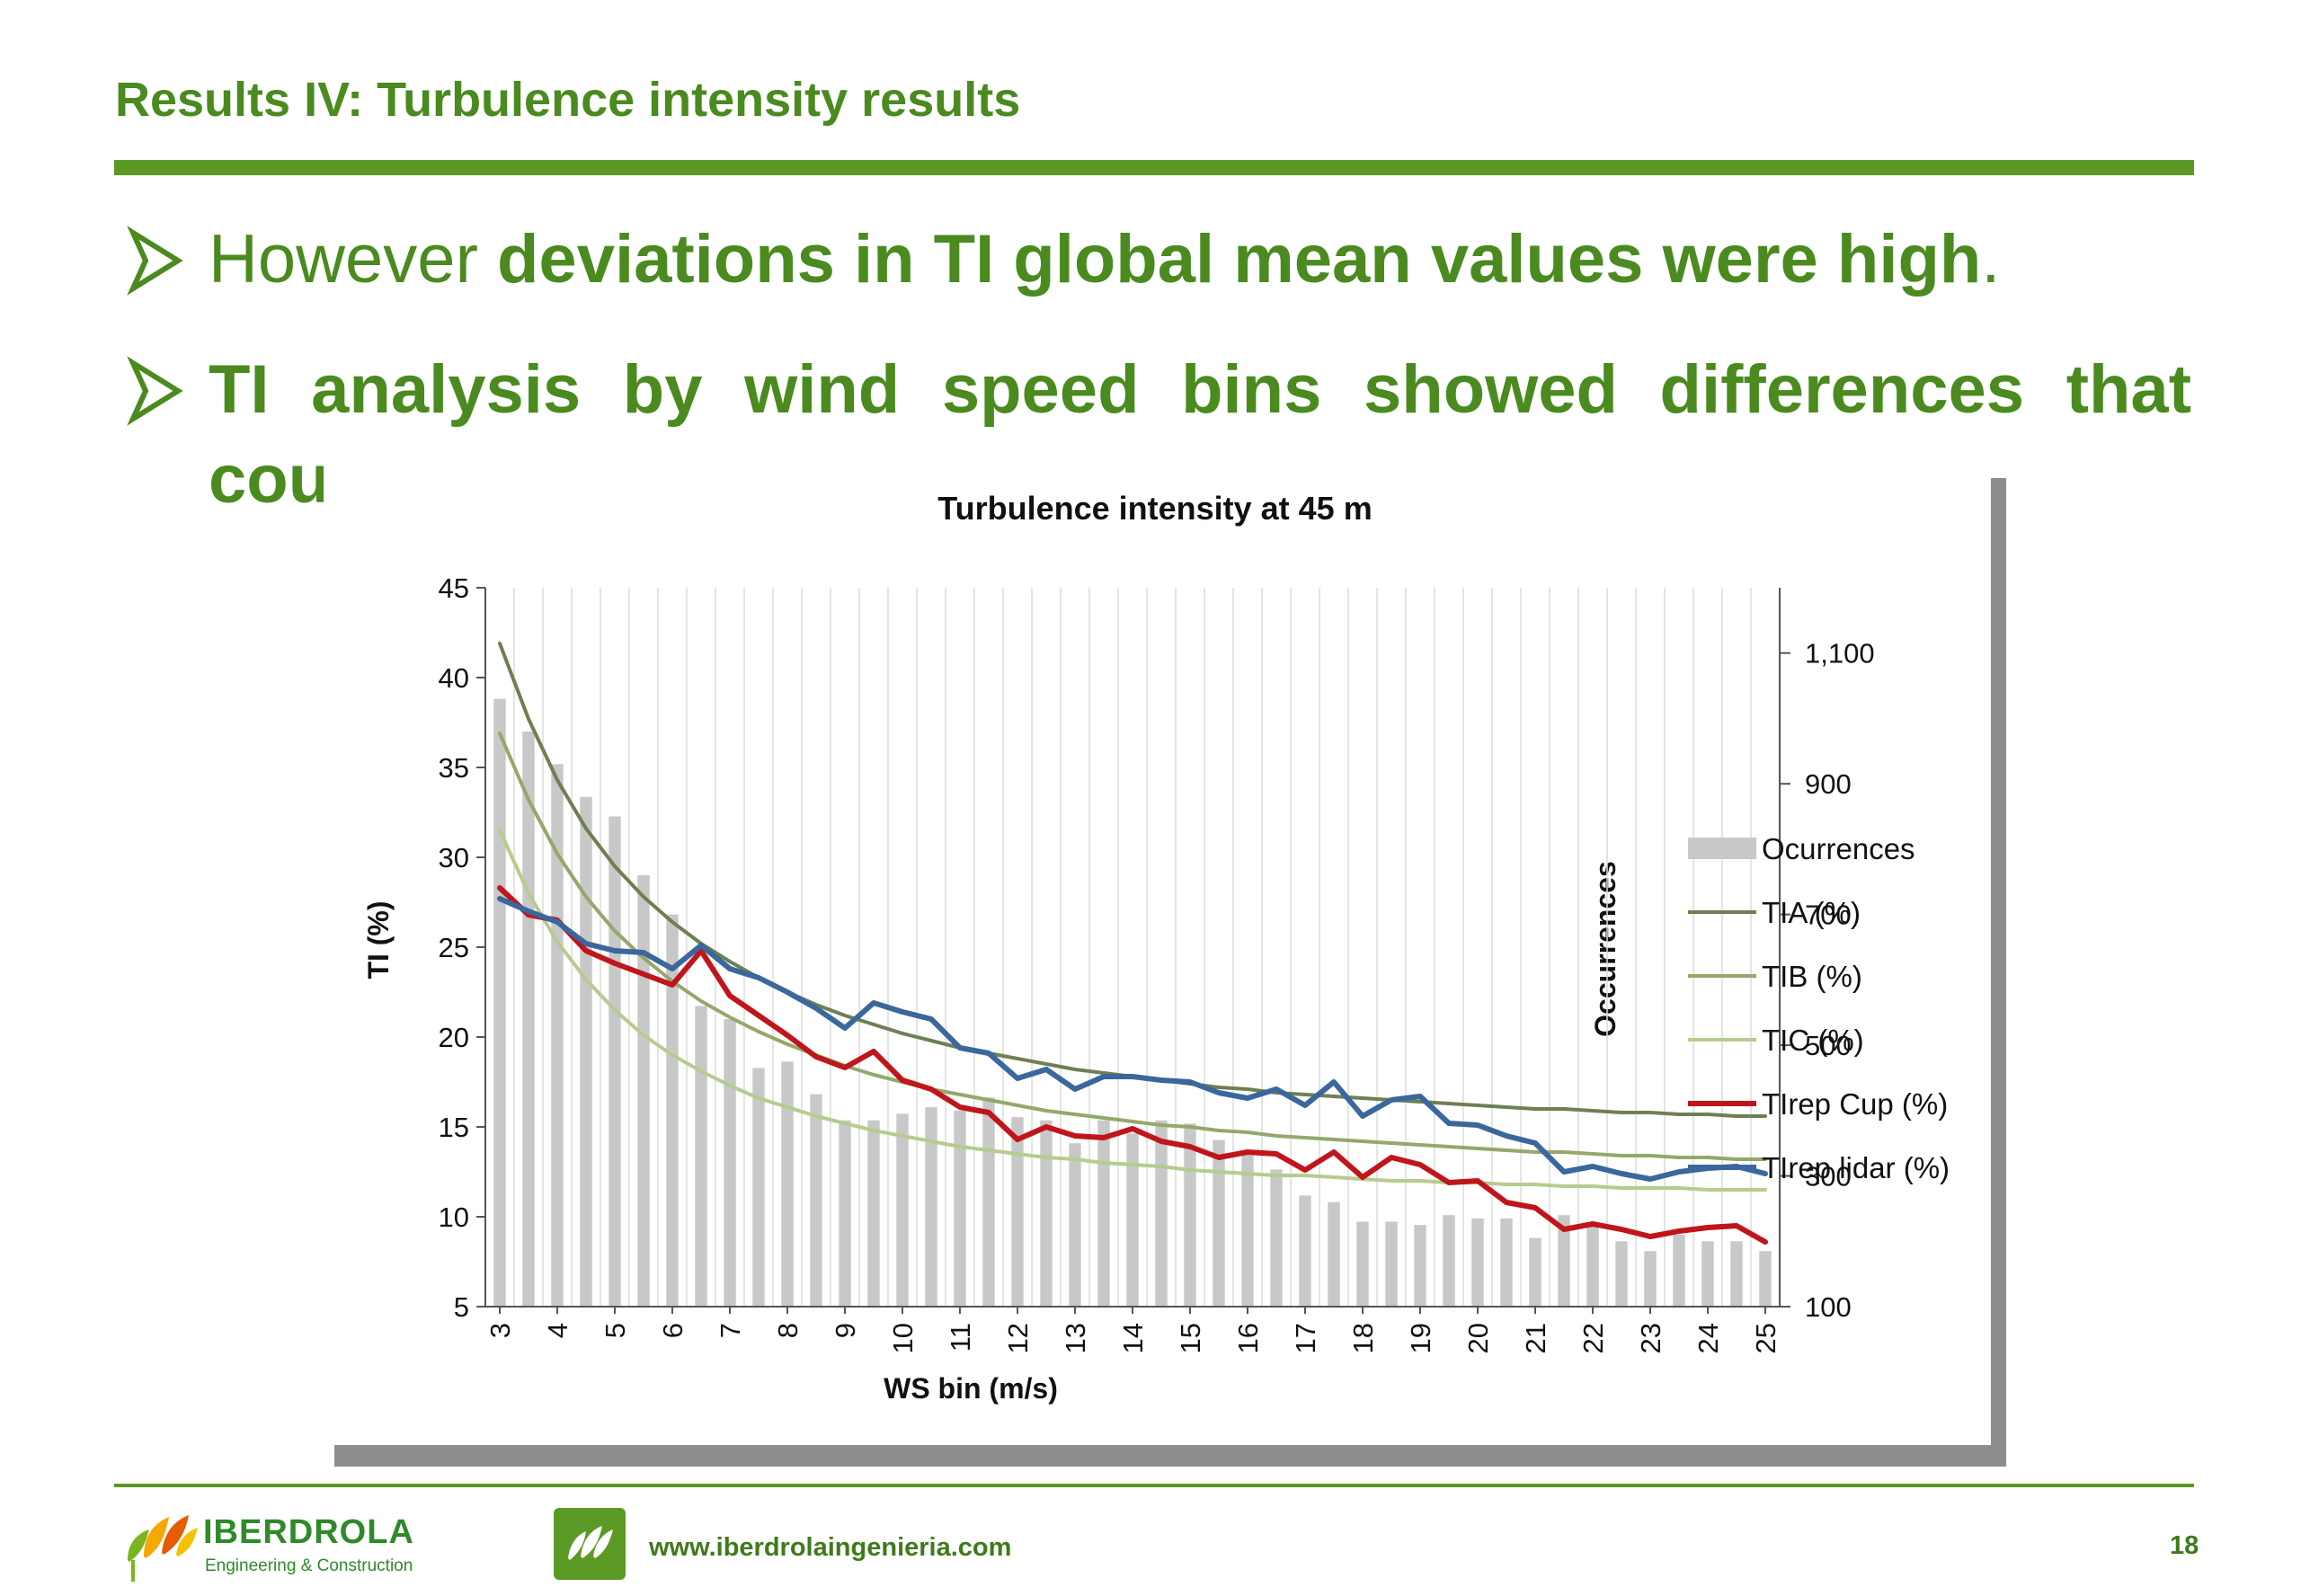 This screenshot has height=1596, width=2301. What do you see at coordinates (454, 1127) in the screenshot?
I see `y-tick-label: 15` at bounding box center [454, 1127].